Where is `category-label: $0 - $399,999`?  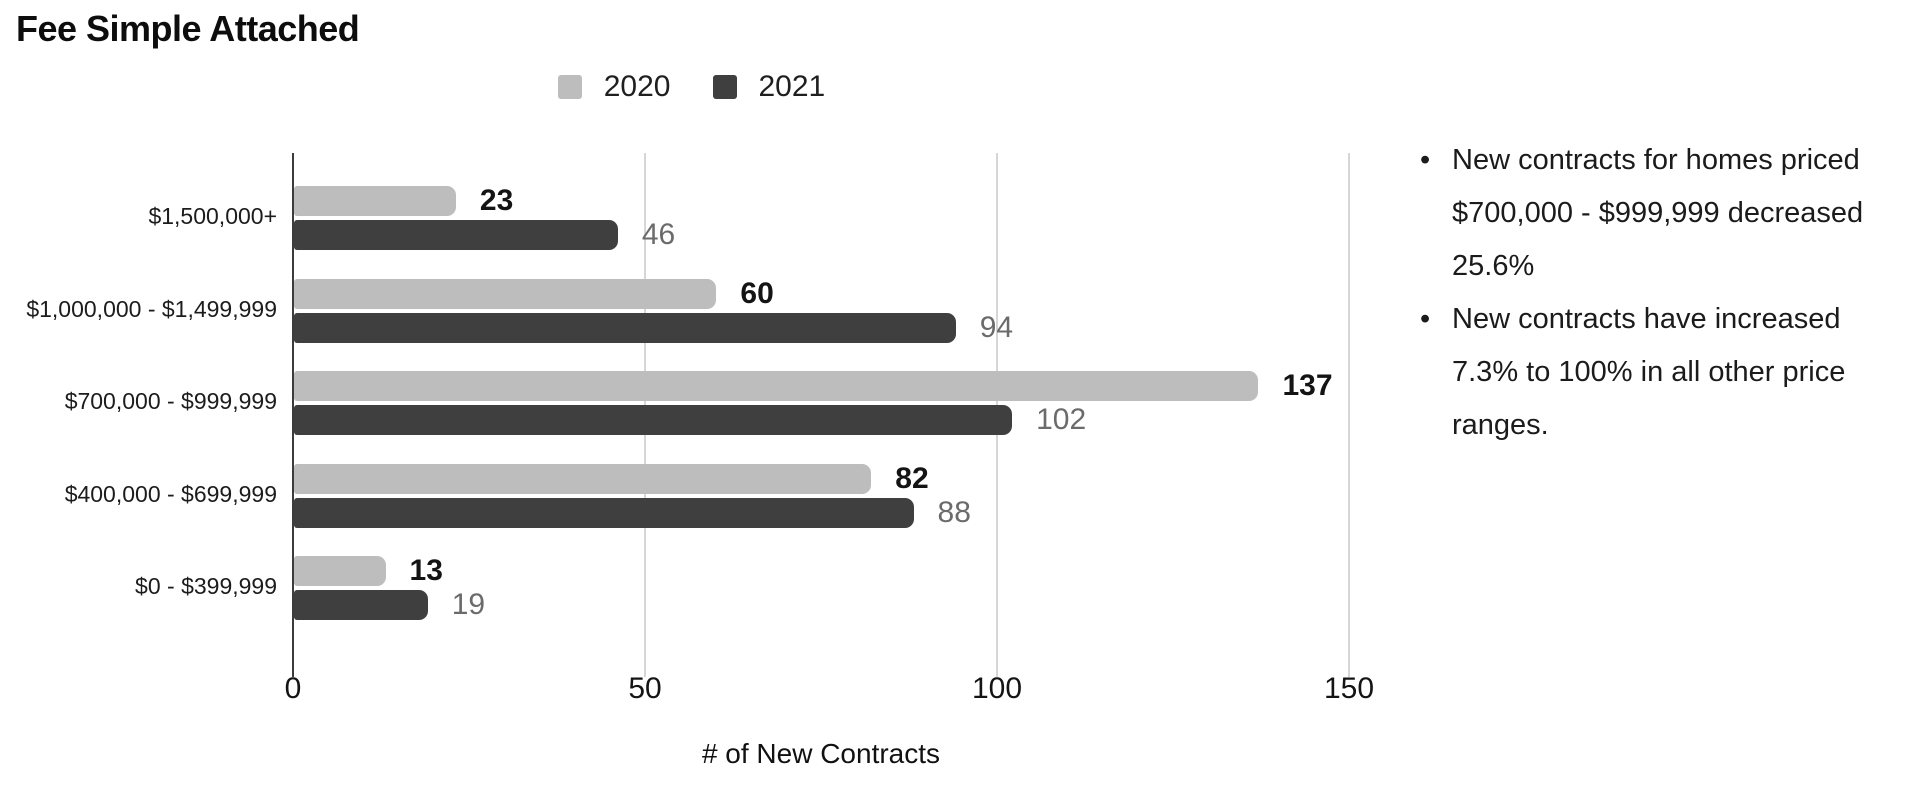
category-label: $0 - $399,999 is located at coordinates (206, 586).